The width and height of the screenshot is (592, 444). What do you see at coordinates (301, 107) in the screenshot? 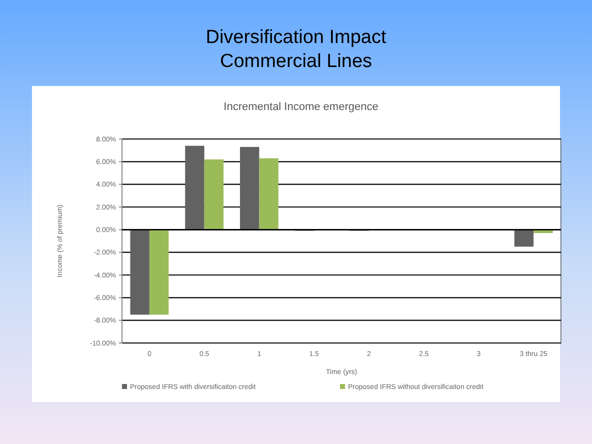
I see `chart-subtitle: Incremental Income emergence` at bounding box center [301, 107].